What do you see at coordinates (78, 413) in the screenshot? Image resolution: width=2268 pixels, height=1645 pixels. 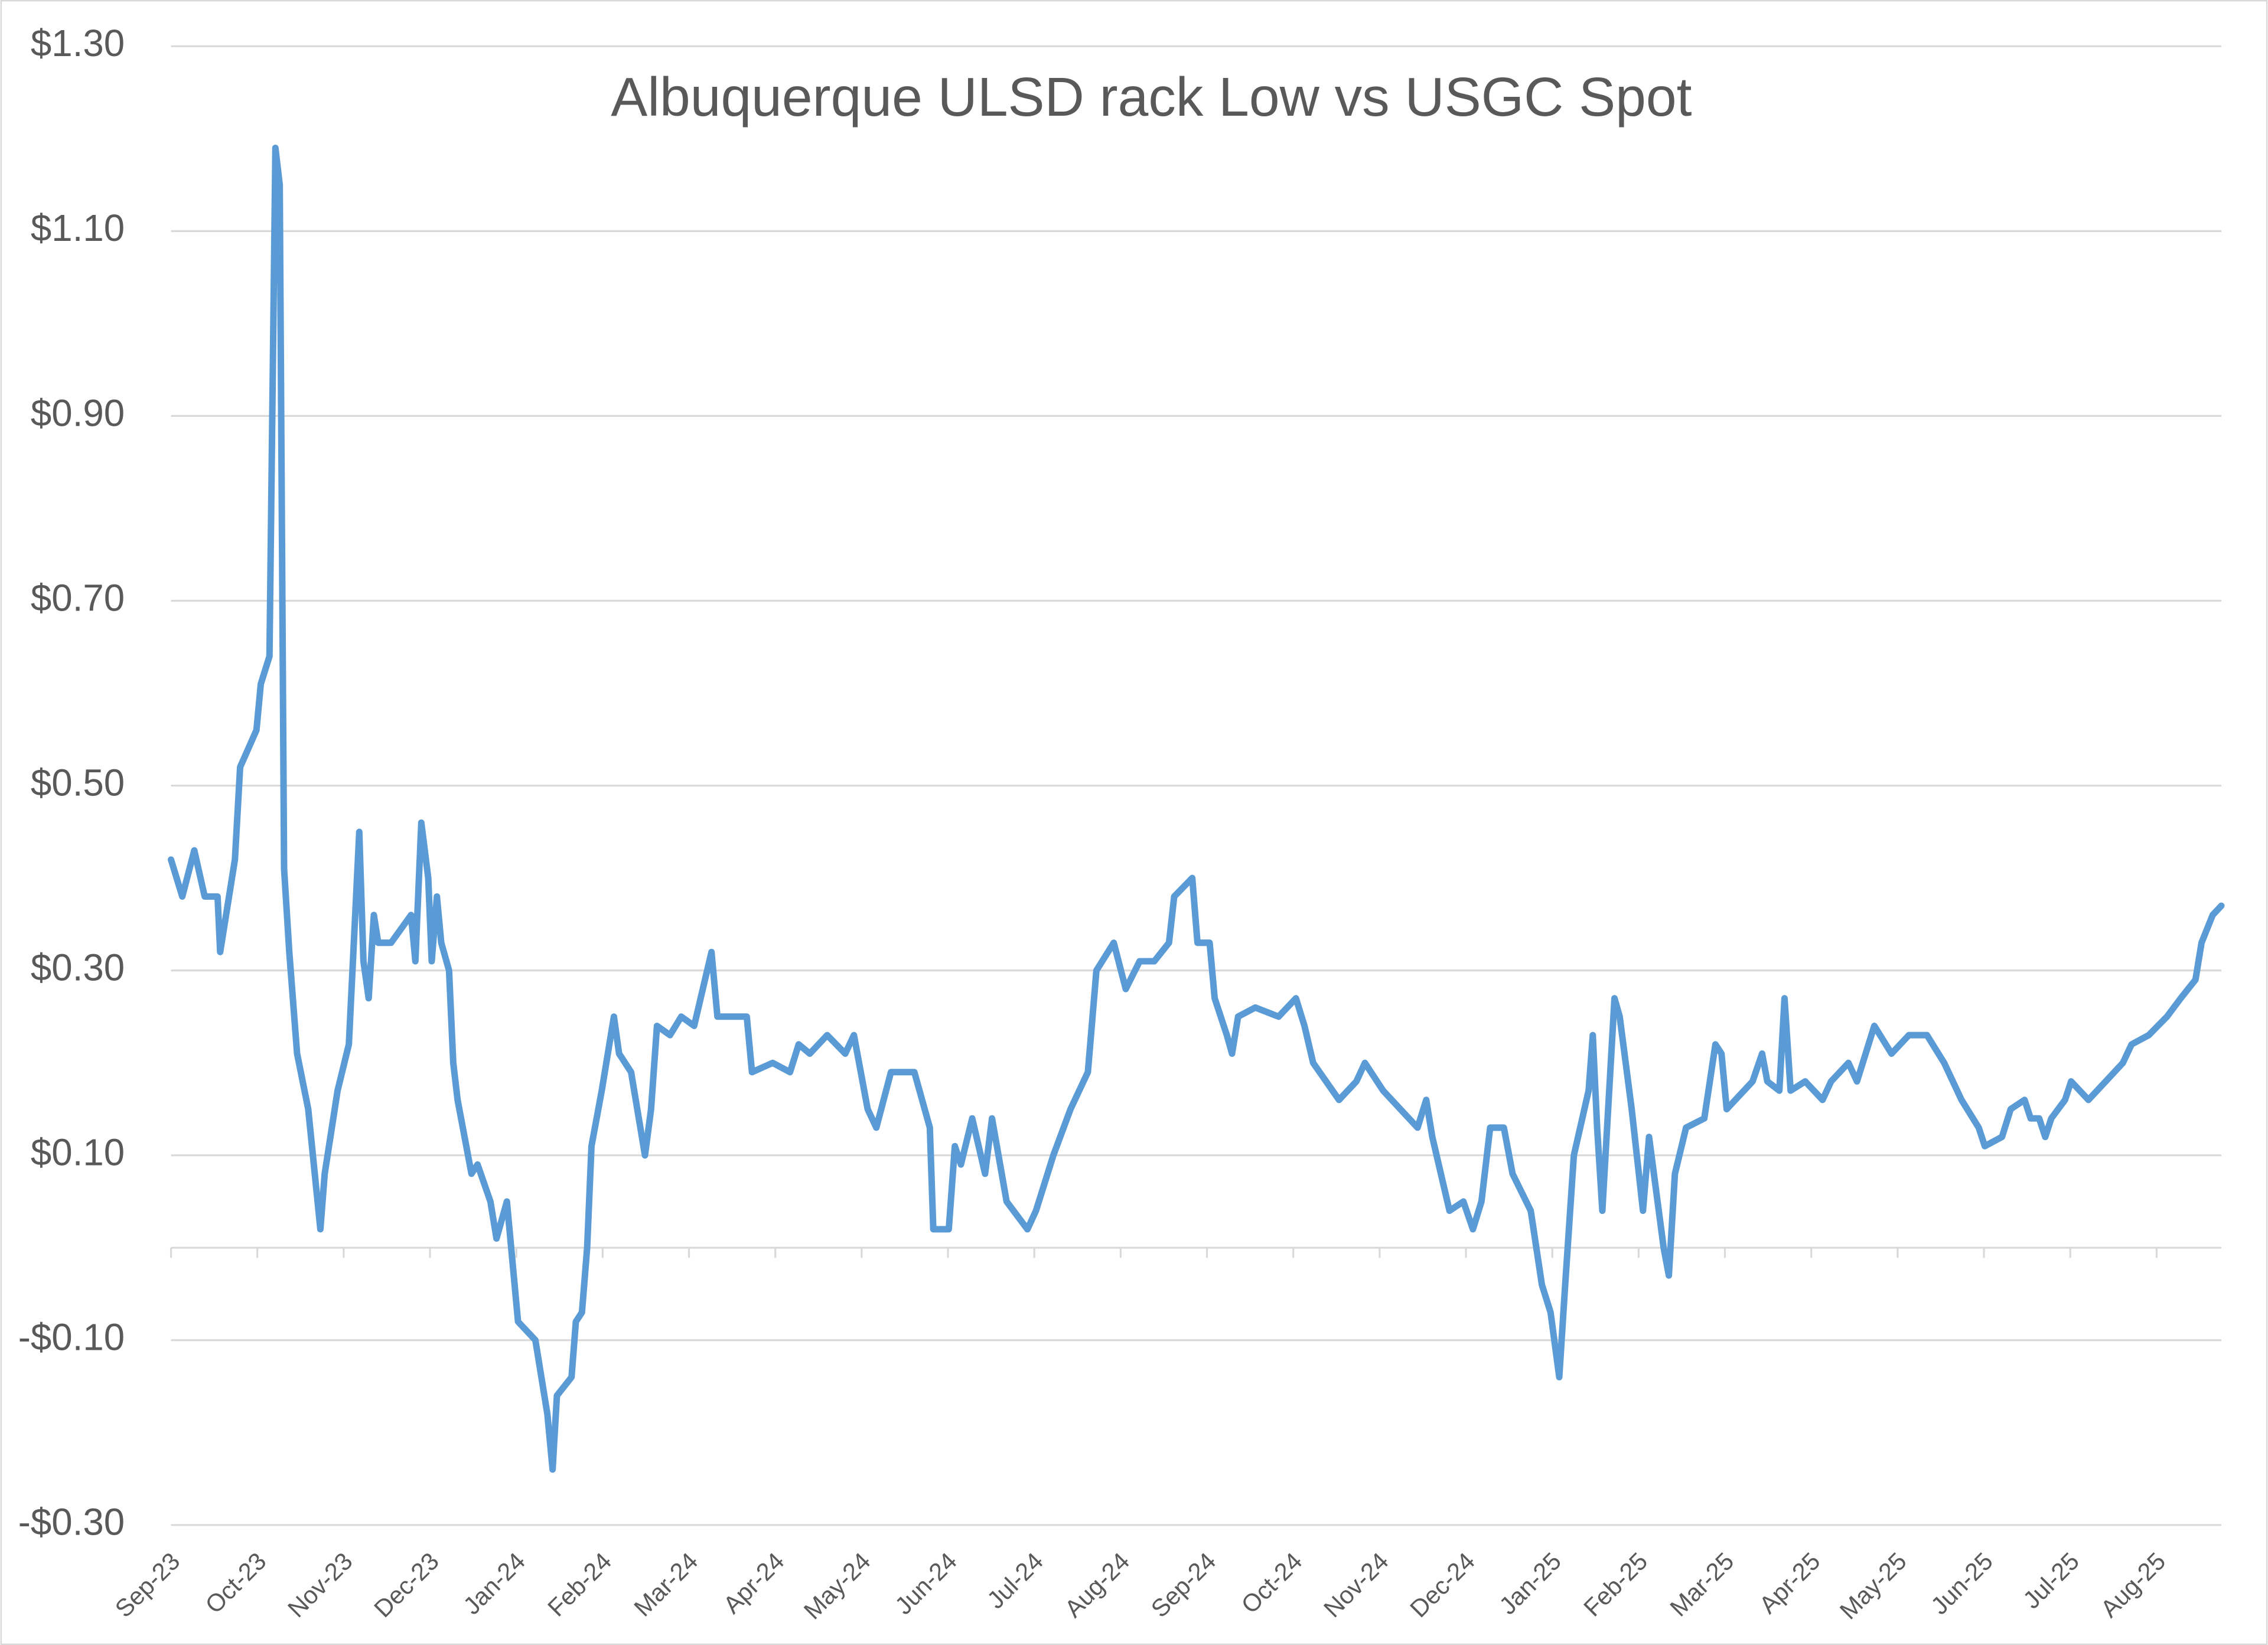 I see `y-tick-label: $0.90` at bounding box center [78, 413].